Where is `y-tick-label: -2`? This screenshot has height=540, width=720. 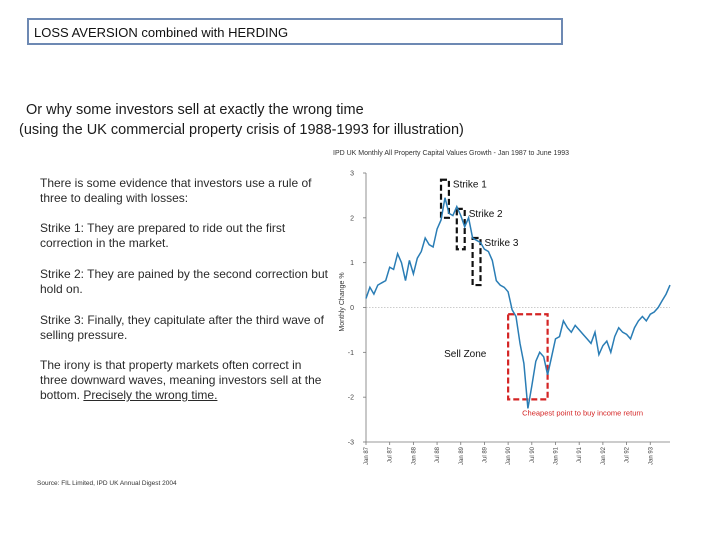
y-tick-label: -2 is located at coordinates (351, 398).